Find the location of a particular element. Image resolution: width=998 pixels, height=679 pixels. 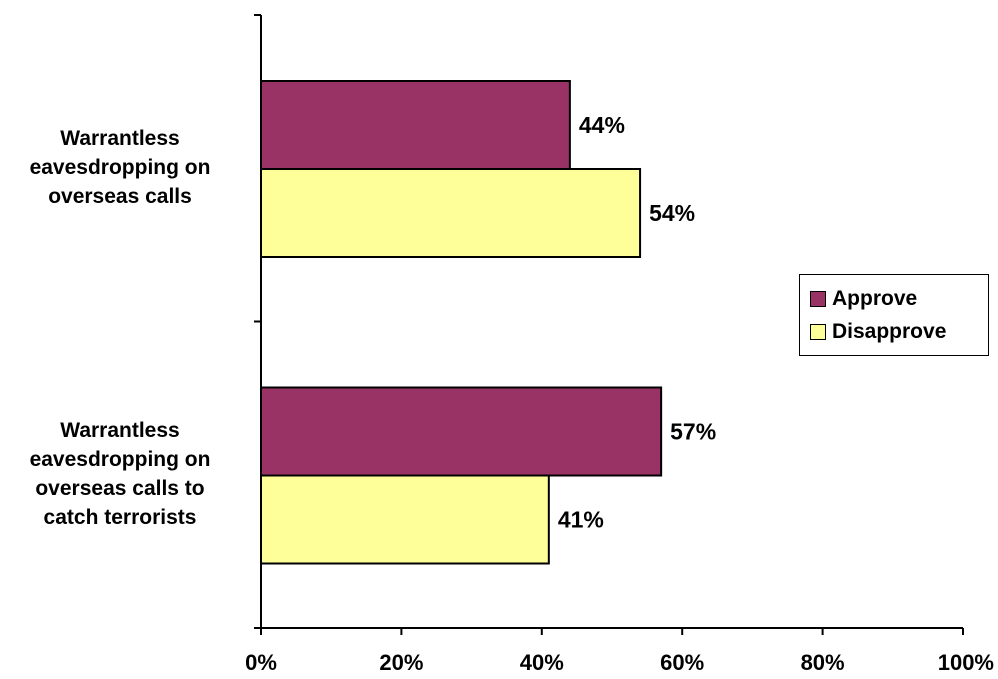

x-tick-label: 40% is located at coordinates (542, 662).